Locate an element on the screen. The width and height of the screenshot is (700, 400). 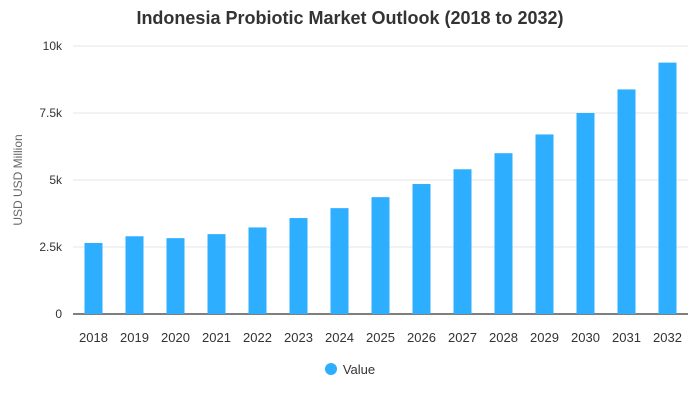
legend: Value is located at coordinates (350, 369).